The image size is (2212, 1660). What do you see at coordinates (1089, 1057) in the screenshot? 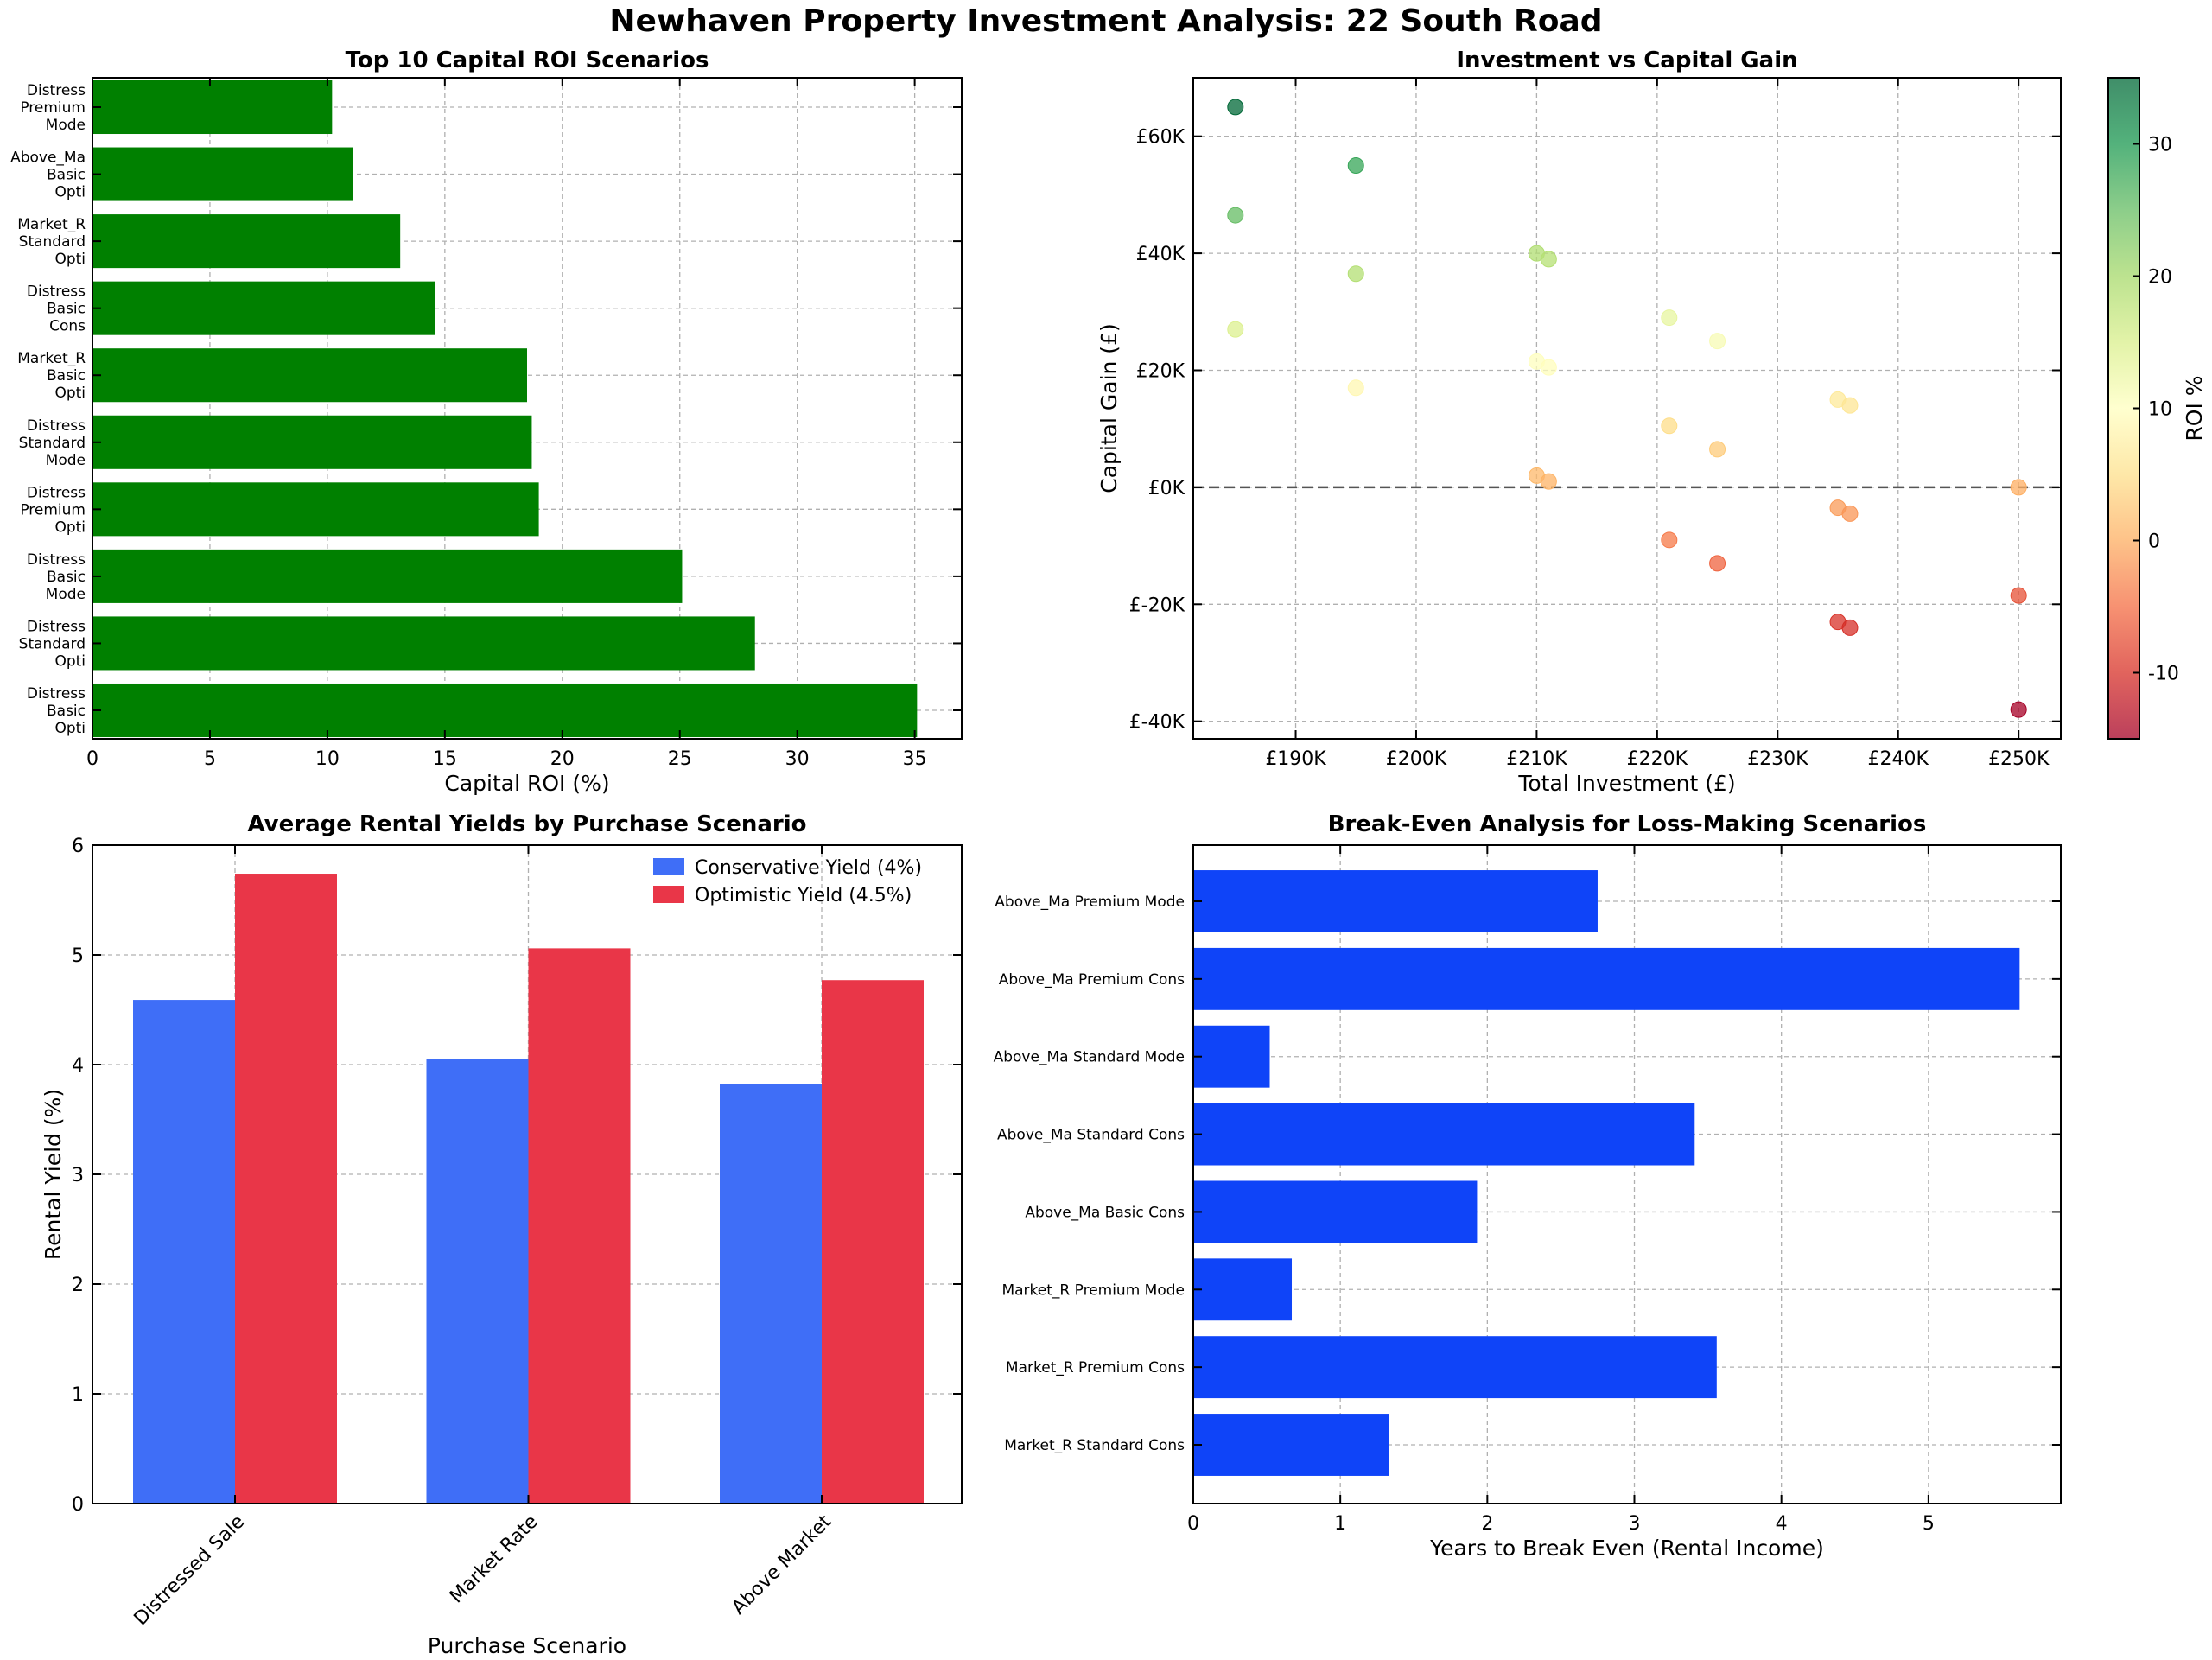
I see `y-tick-label: Above_Ma Standard Mode` at bounding box center [1089, 1057].